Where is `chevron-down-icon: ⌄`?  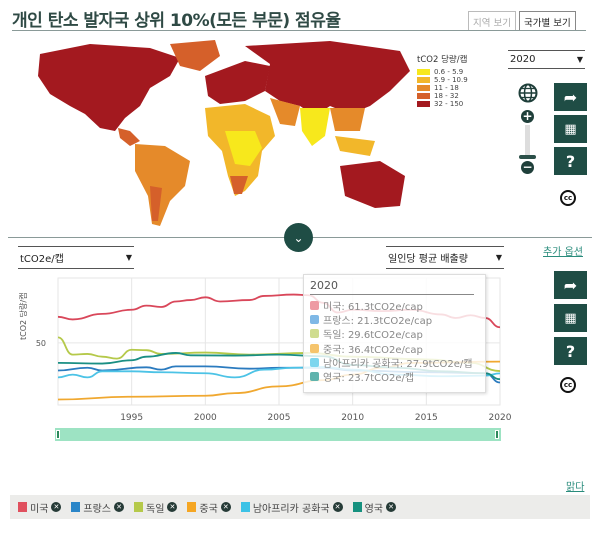
chevron-down-icon: ⌄ is located at coordinates (298, 237).